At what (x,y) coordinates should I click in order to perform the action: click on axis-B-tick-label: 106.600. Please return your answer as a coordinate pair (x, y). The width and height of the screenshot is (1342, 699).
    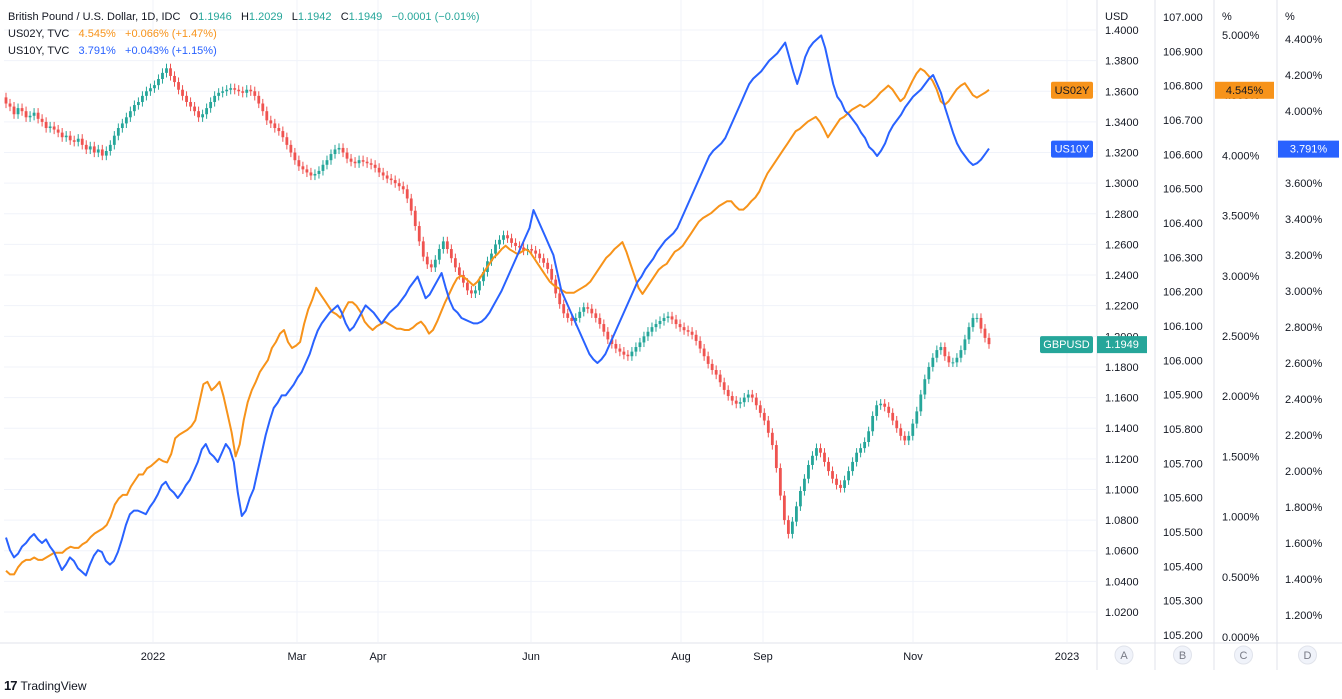
    Looking at the image, I should click on (1183, 155).